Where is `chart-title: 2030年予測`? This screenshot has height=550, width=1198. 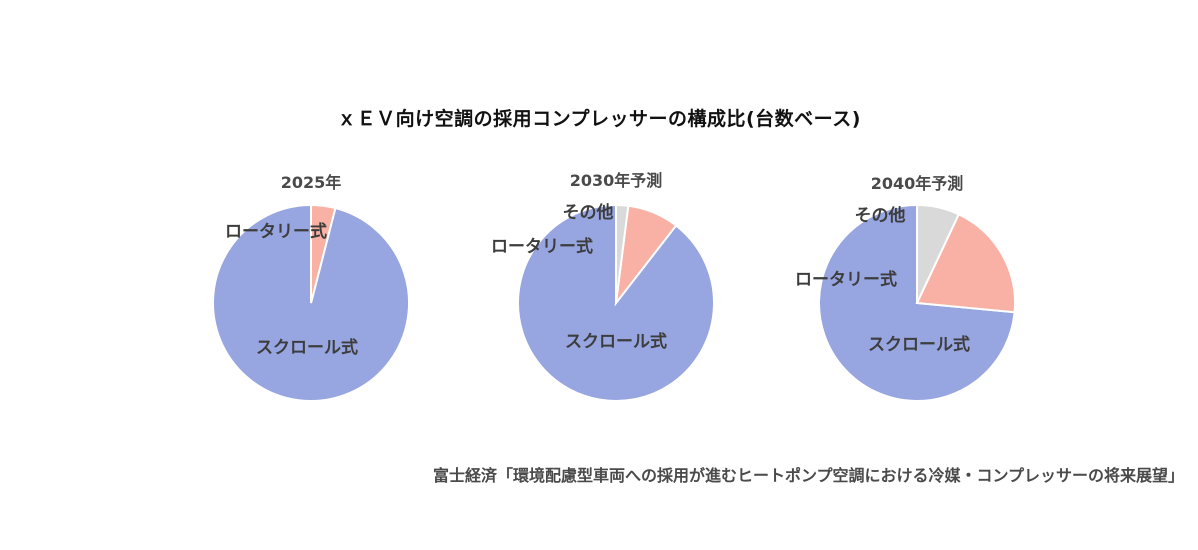 chart-title: 2030年予測 is located at coordinates (616, 180).